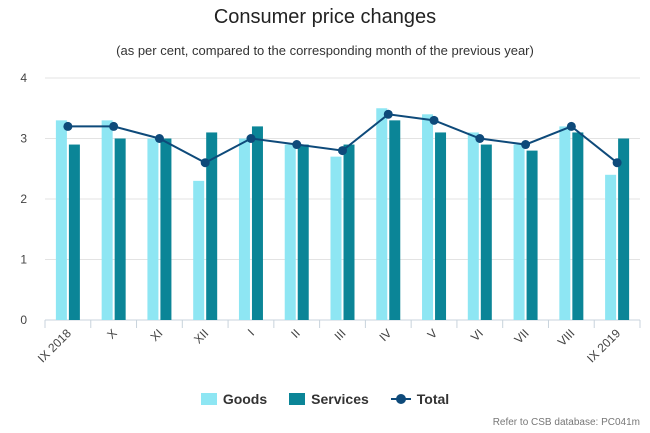  What do you see at coordinates (433, 334) in the screenshot?
I see `x-tick-label-8: V` at bounding box center [433, 334].